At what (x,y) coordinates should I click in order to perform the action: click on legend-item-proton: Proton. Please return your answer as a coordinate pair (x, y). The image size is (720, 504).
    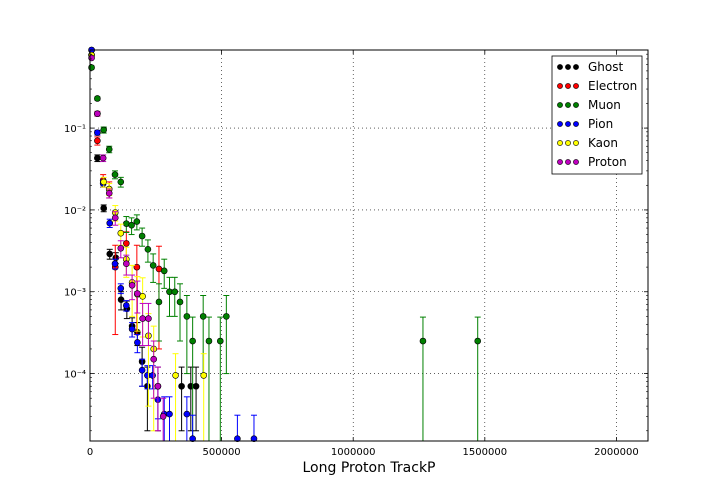
    Looking at the image, I should click on (592, 162).